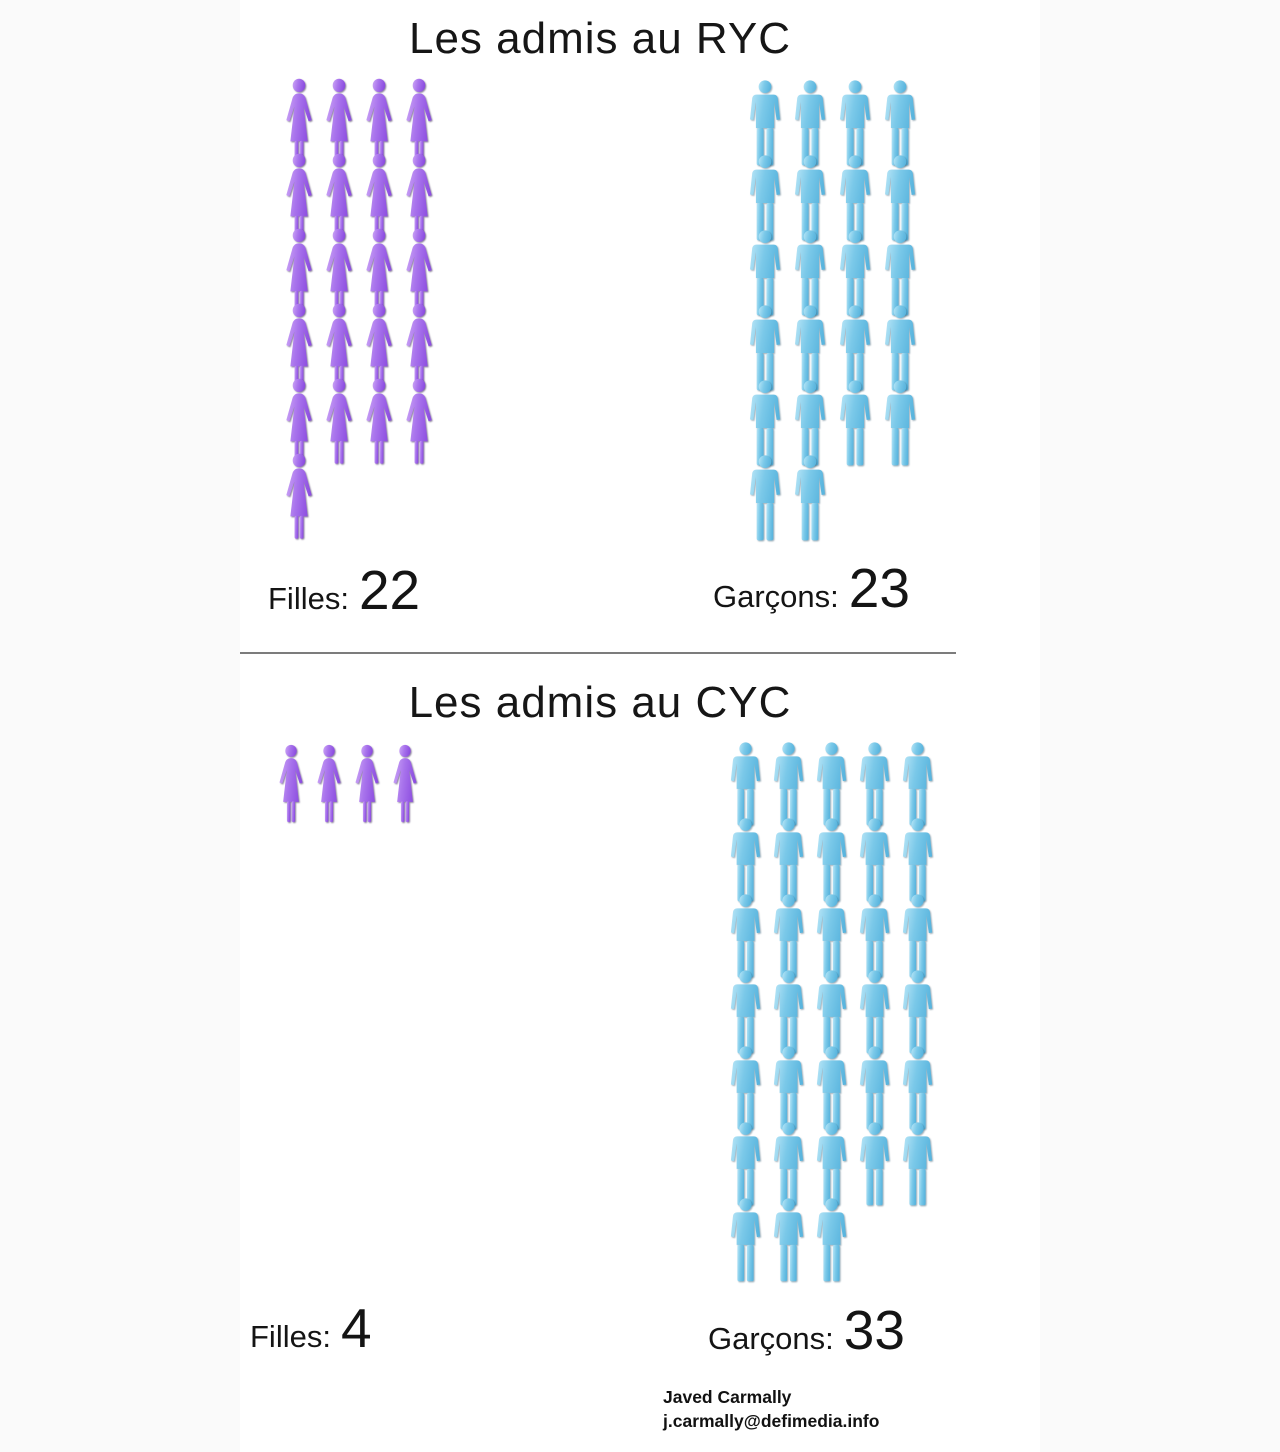  I want to click on cyc-filles-count: Filles: 4, so click(311, 1328).